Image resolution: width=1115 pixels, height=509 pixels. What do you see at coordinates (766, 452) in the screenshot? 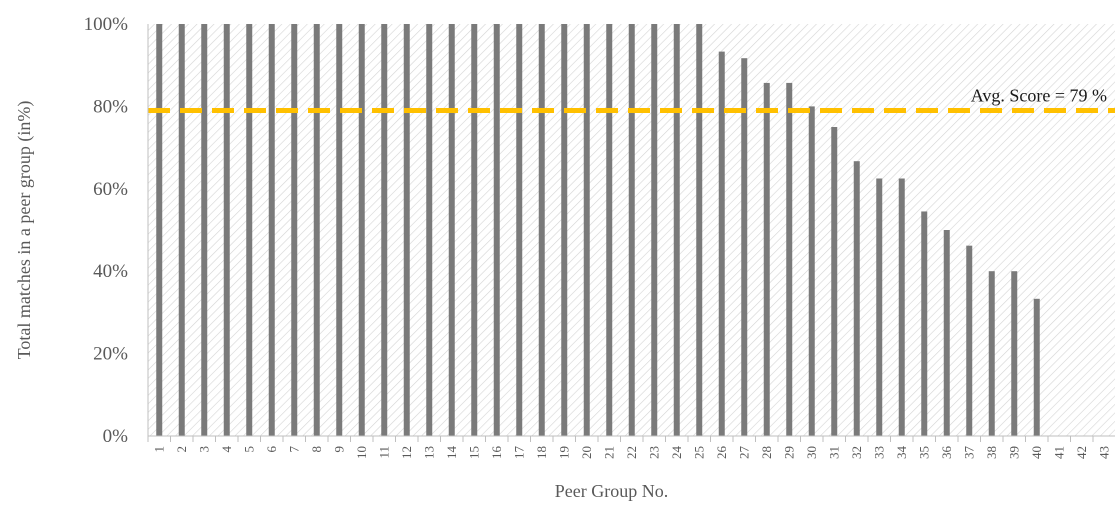
I see `x-tick-label: 28` at bounding box center [766, 452].